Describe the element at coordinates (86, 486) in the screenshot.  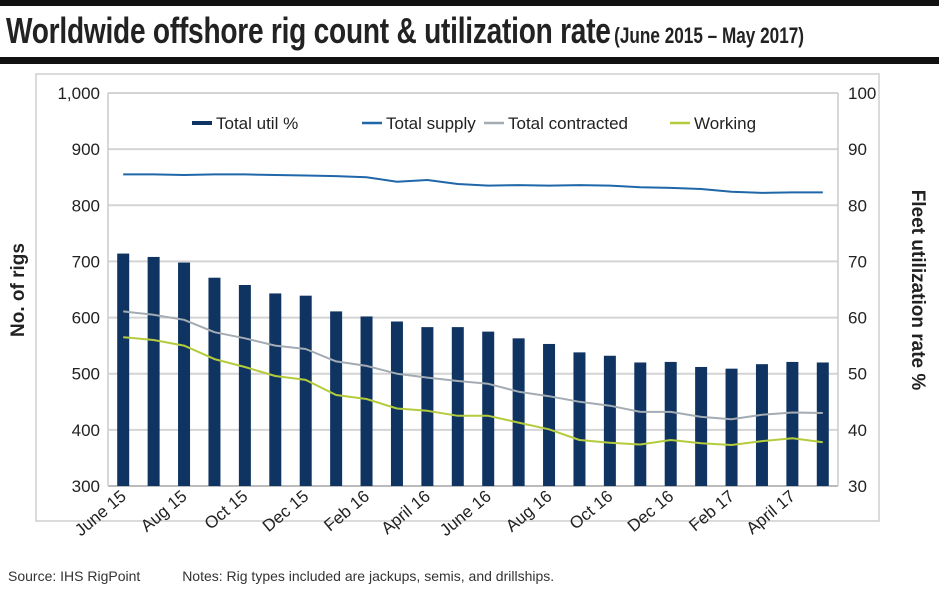
I see `y-tick-label: 300` at that location.